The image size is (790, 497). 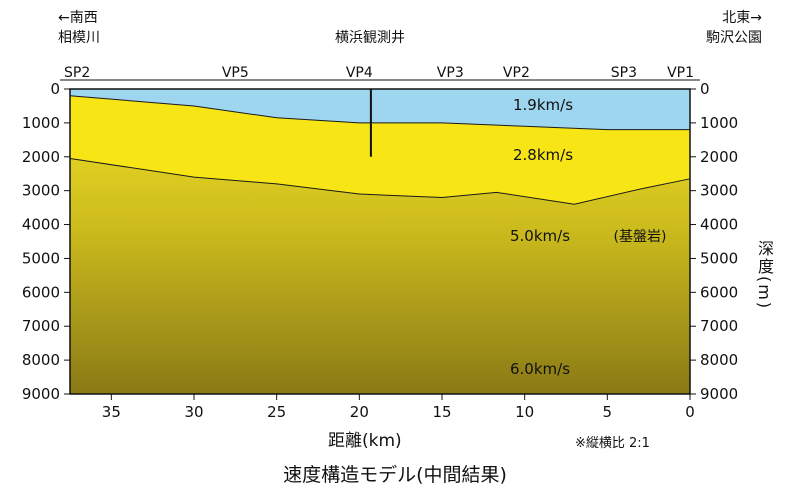 I want to click on diagram-title: 速度構造モデル(中間結果), so click(x=395, y=475).